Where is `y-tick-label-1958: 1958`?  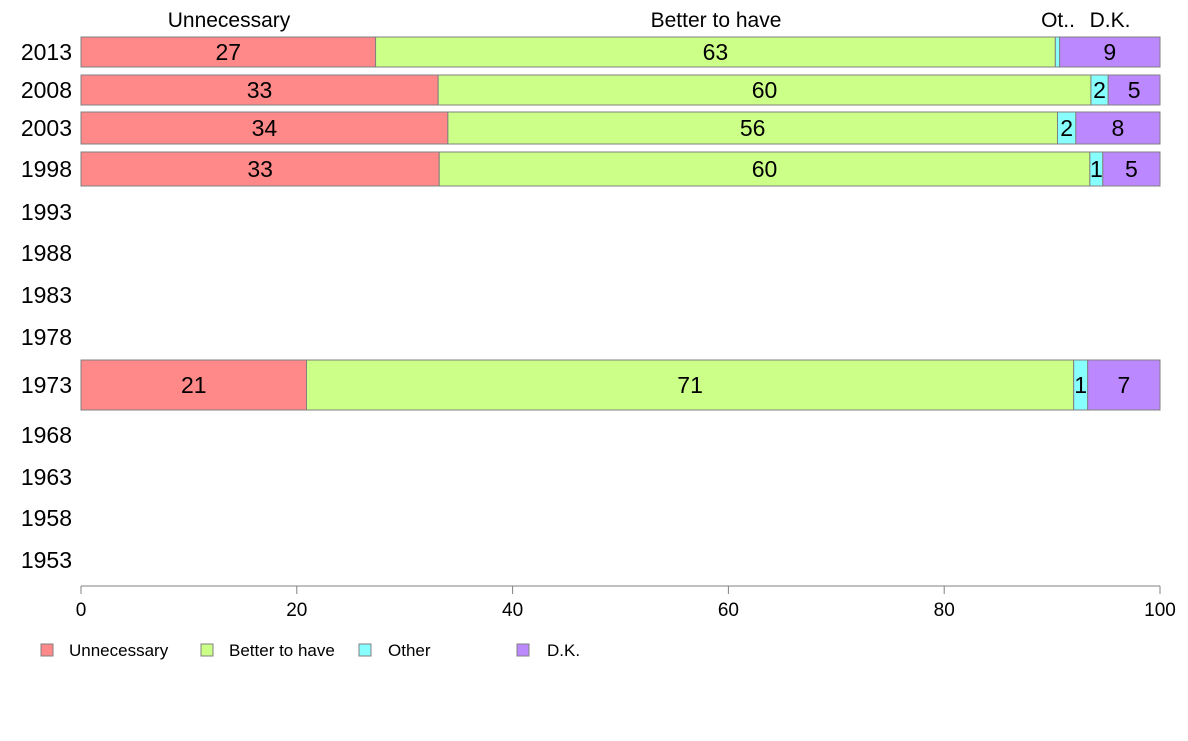 y-tick-label-1958: 1958 is located at coordinates (46, 518).